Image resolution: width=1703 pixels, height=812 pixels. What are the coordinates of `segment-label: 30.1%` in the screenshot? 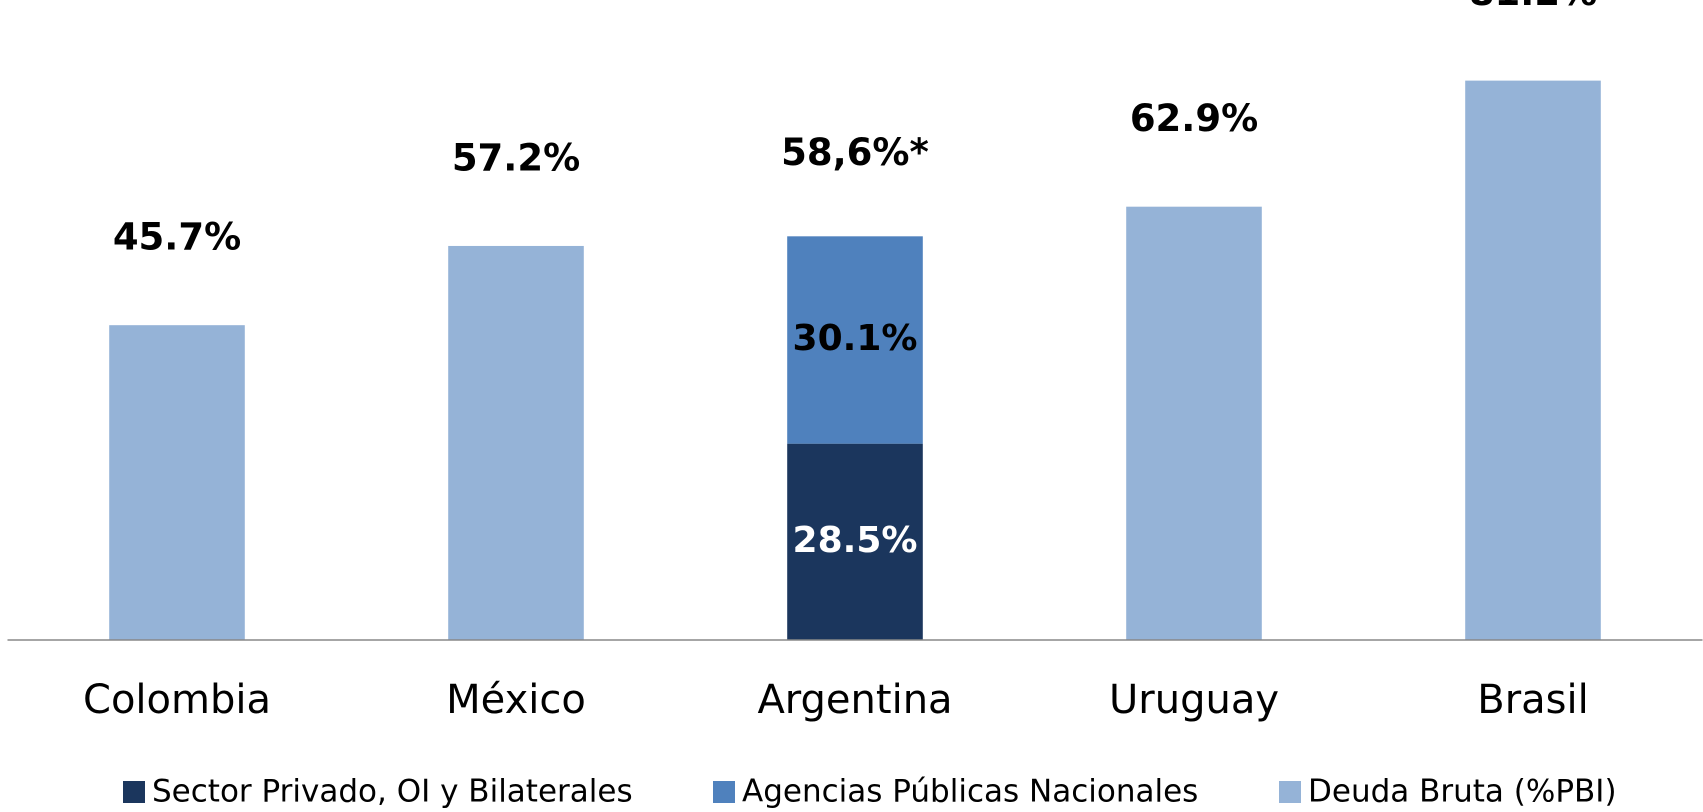 It's located at (855, 338).